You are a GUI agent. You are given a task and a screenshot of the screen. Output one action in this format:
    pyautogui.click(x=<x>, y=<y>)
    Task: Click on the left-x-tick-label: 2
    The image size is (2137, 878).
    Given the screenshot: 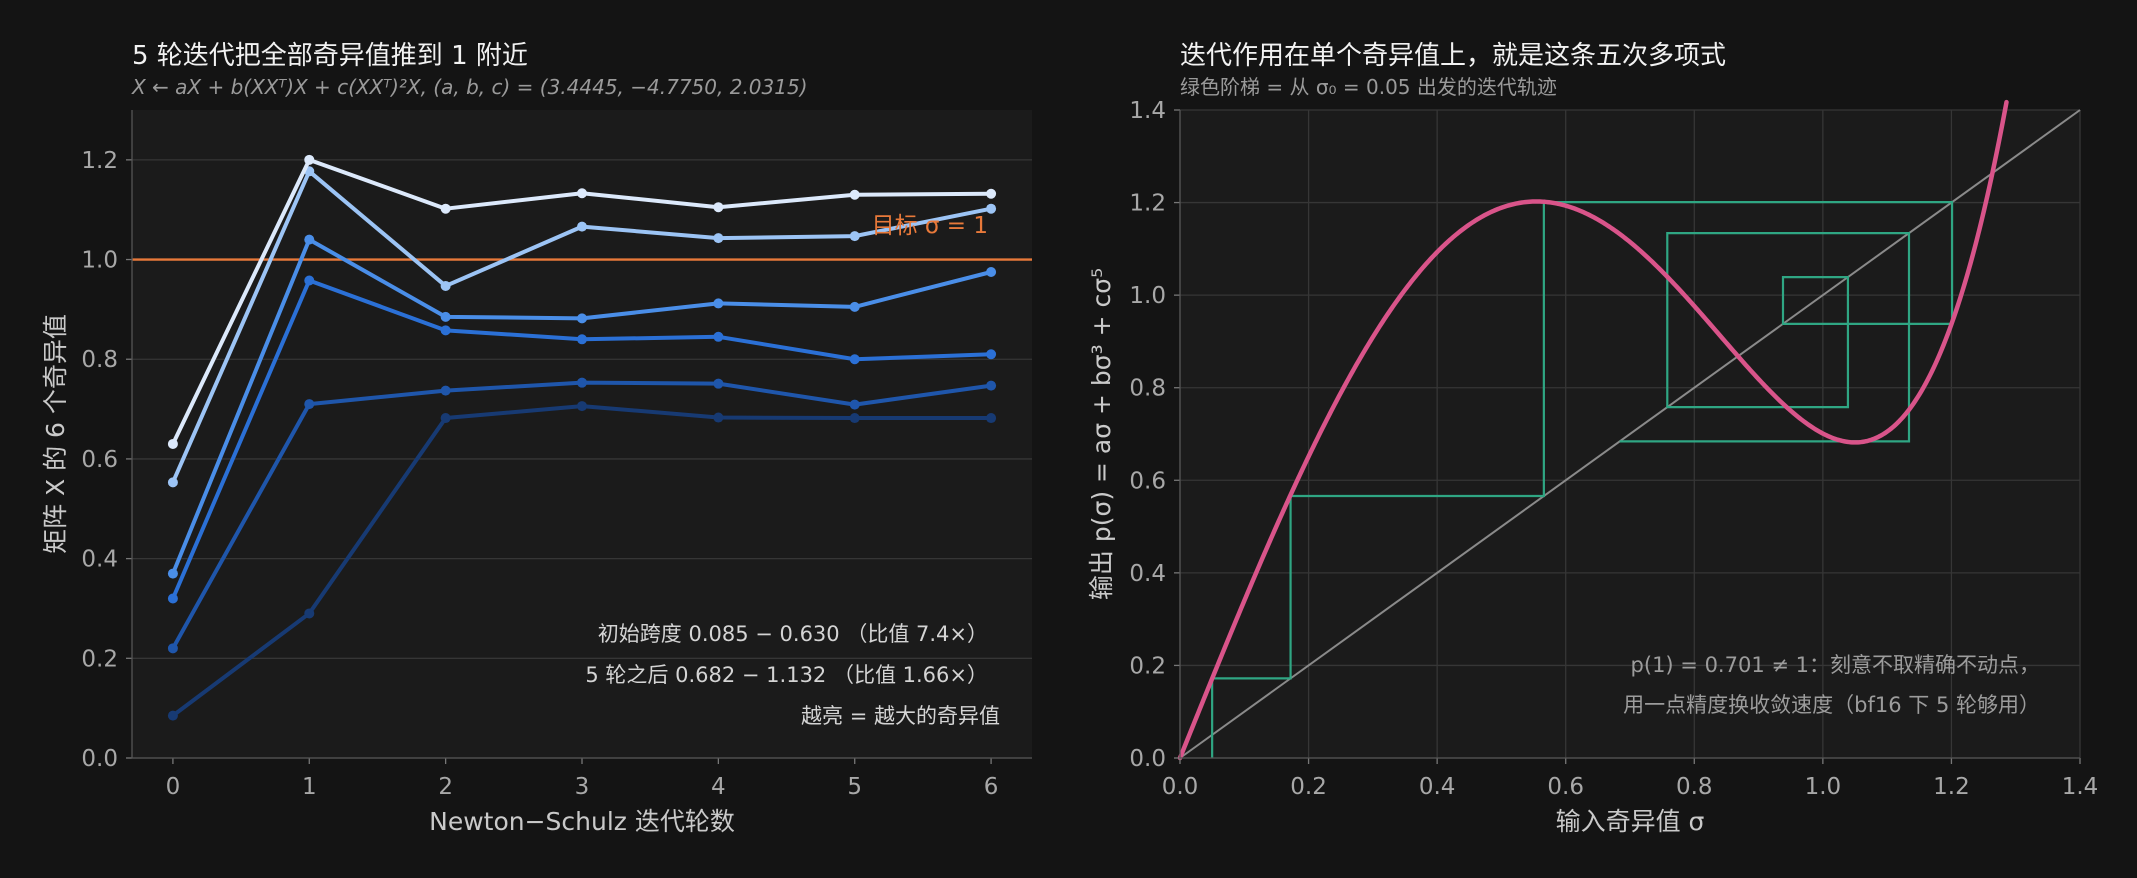 What is the action you would take?
    pyautogui.click(x=445, y=787)
    